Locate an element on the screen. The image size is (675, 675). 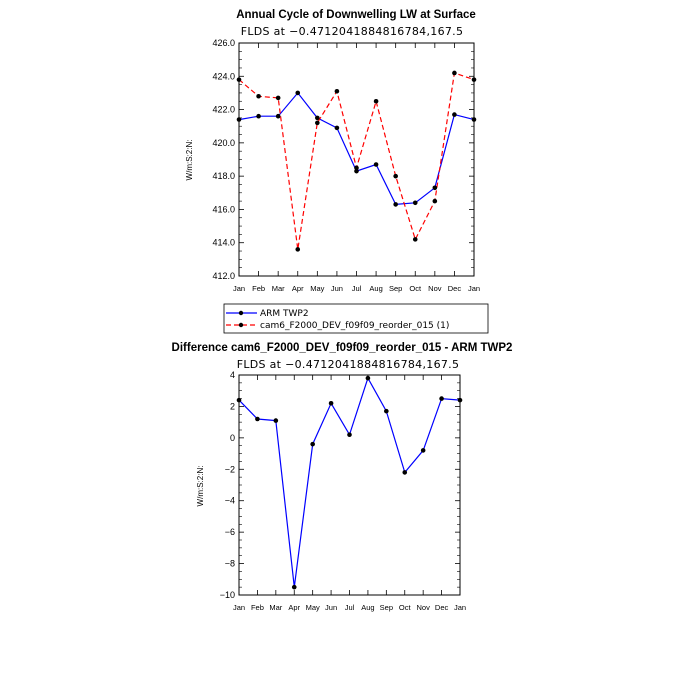
y-tick-label: 418.0 is located at coordinates (223, 176).